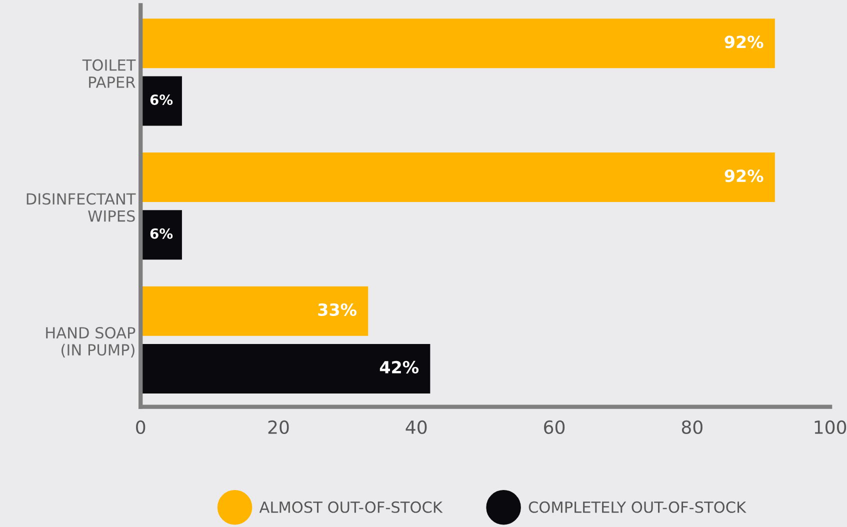 The width and height of the screenshot is (847, 527). What do you see at coordinates (399, 367) in the screenshot?
I see `data-label: 42%` at bounding box center [399, 367].